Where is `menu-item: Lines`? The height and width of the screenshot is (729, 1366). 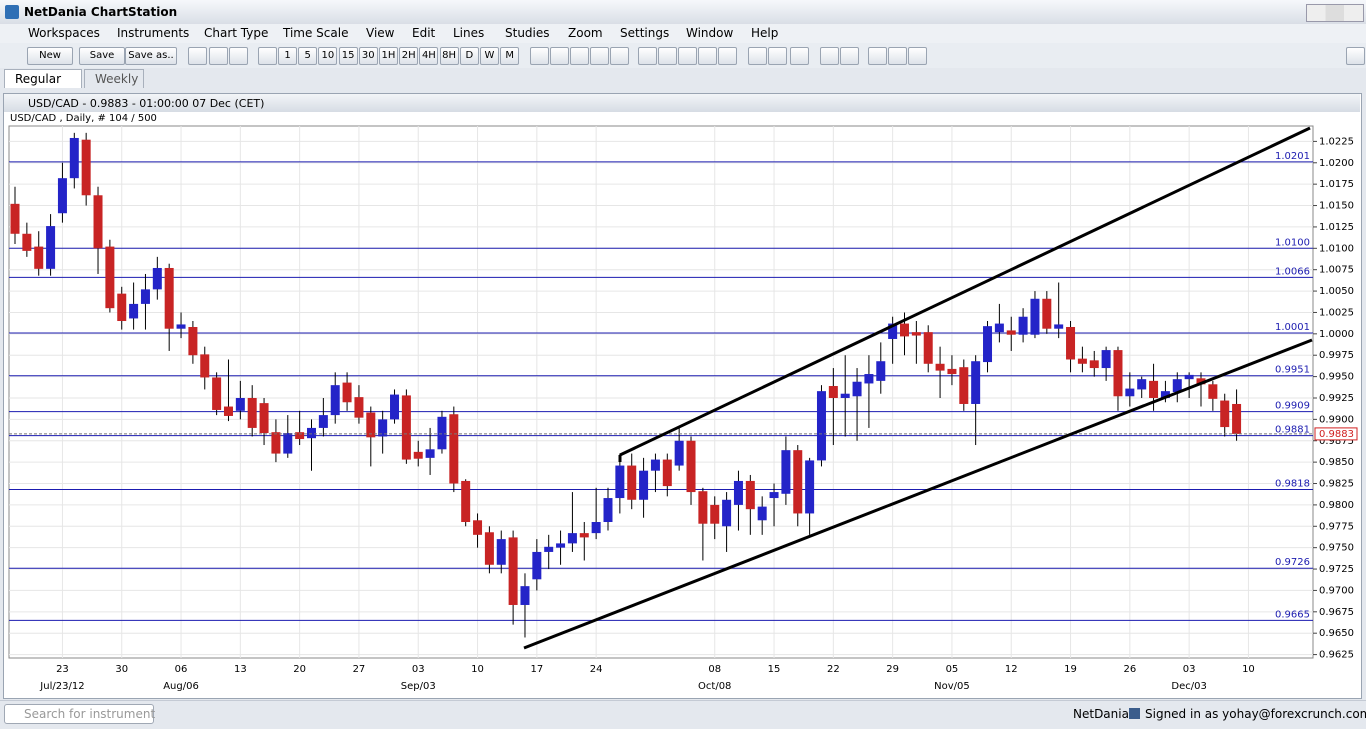 menu-item: Lines is located at coordinates (469, 33).